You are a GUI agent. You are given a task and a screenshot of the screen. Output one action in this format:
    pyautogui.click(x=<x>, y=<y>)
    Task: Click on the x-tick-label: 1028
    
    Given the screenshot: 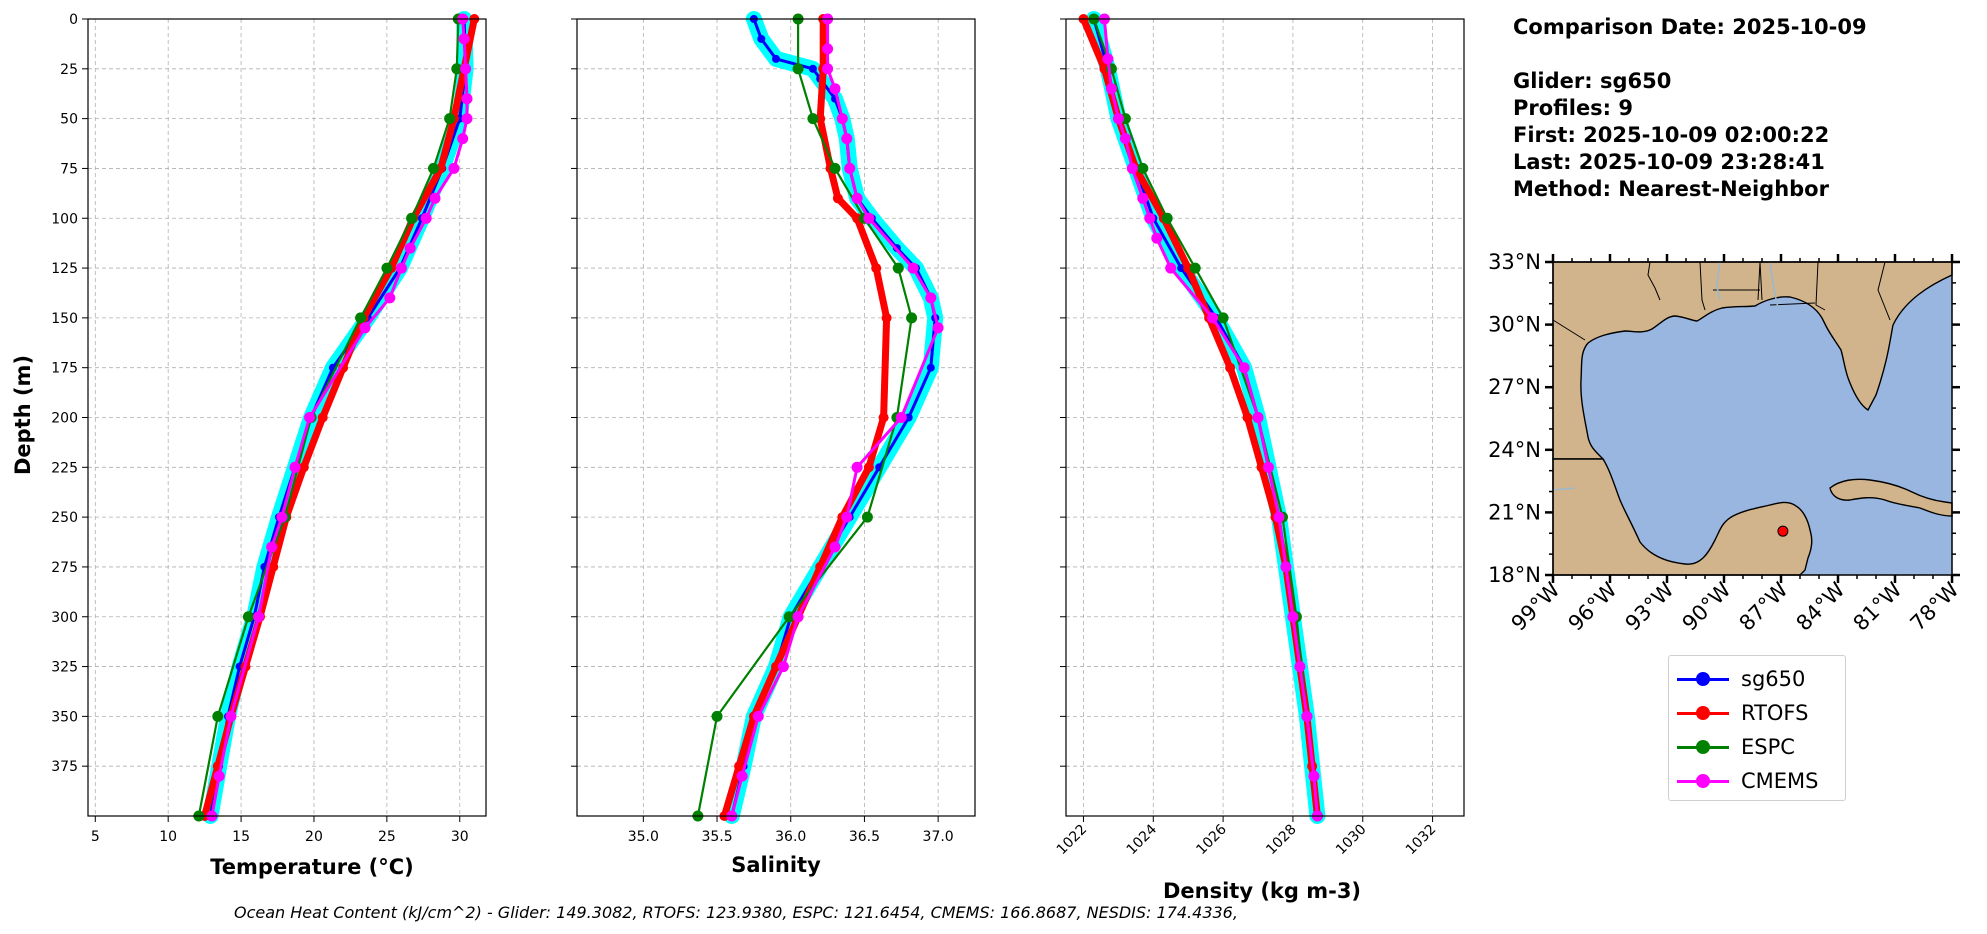 What is the action you would take?
    pyautogui.click(x=1281, y=840)
    